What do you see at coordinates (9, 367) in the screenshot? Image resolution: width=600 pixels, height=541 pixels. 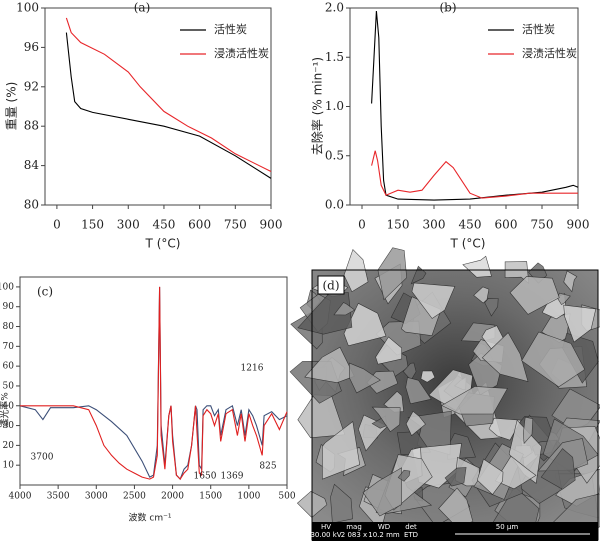 I see `y-tick-label: 60` at bounding box center [9, 367].